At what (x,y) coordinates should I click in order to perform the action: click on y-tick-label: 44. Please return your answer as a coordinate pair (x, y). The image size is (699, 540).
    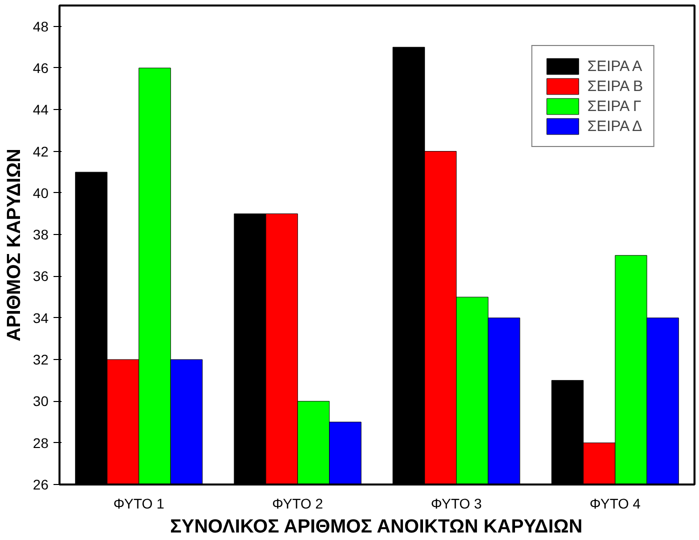
    Looking at the image, I should click on (40, 110).